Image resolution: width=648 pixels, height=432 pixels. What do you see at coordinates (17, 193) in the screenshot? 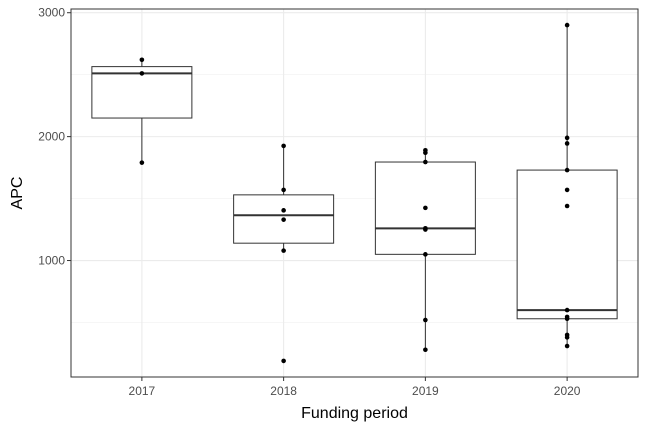
I see `y-axis-title: APC` at bounding box center [17, 193].